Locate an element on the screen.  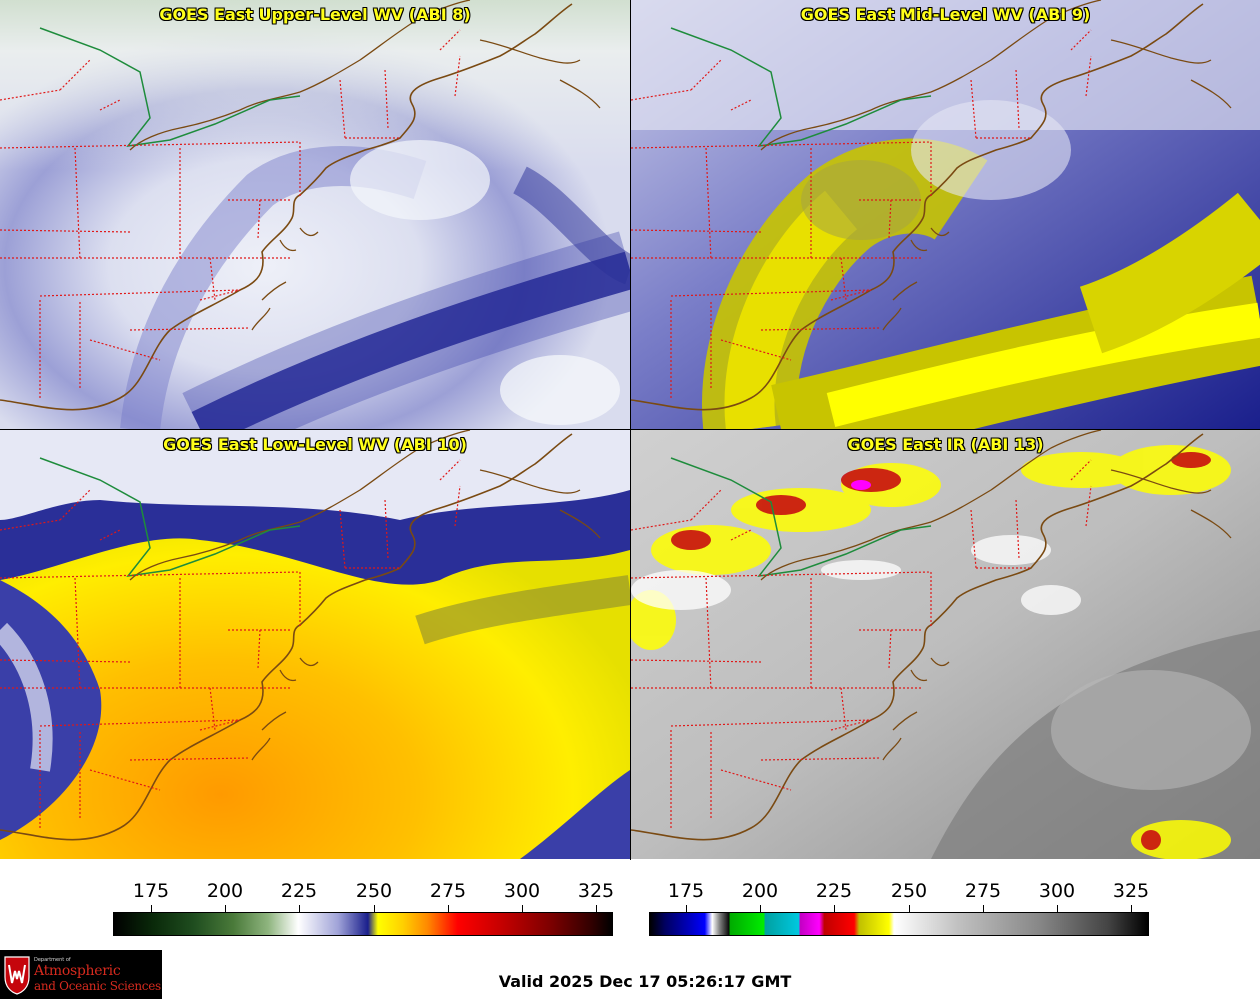
university-seal-icon is located at coordinates (17, 975).